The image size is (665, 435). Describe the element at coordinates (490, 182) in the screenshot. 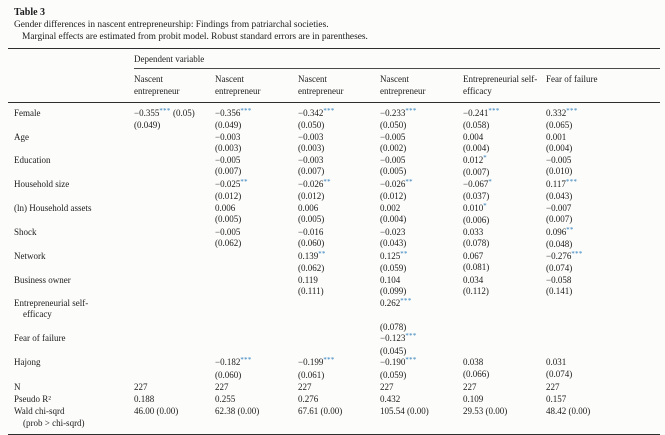

I see `significance-stars: *` at that location.